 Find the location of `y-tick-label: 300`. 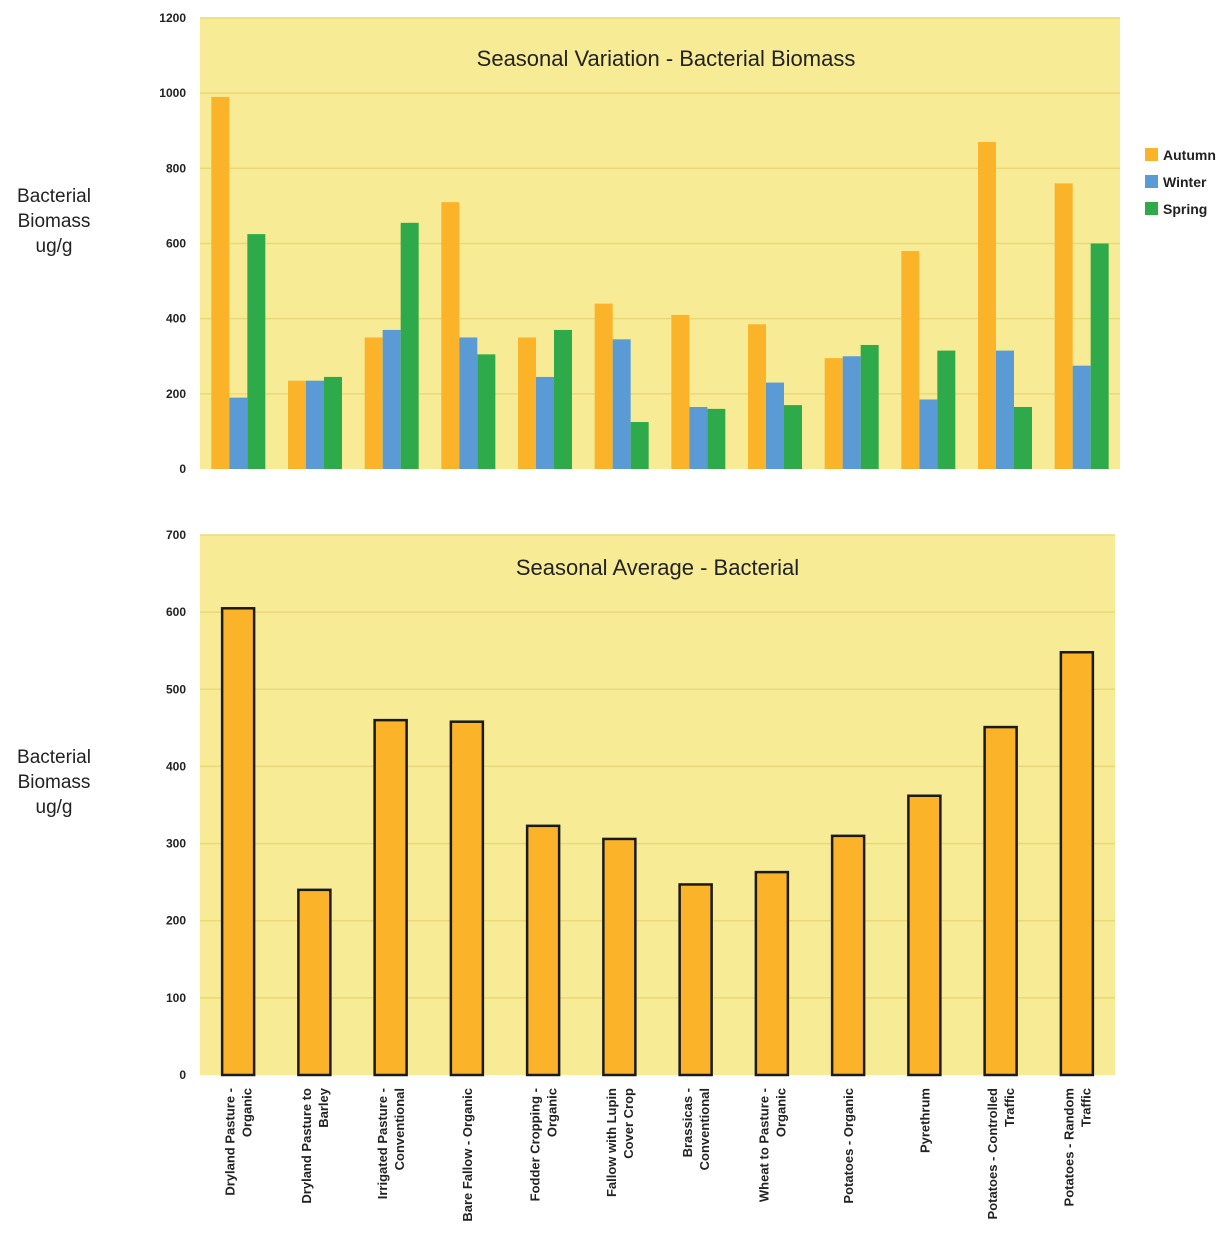

y-tick-label: 300 is located at coordinates (176, 844).